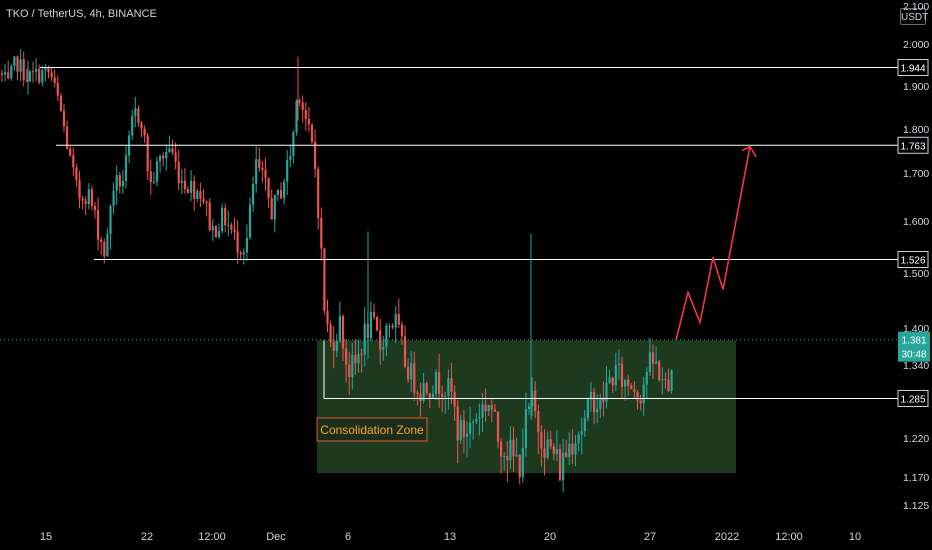  What do you see at coordinates (212, 537) in the screenshot?
I see `x-tick-label: 12:00` at bounding box center [212, 537].